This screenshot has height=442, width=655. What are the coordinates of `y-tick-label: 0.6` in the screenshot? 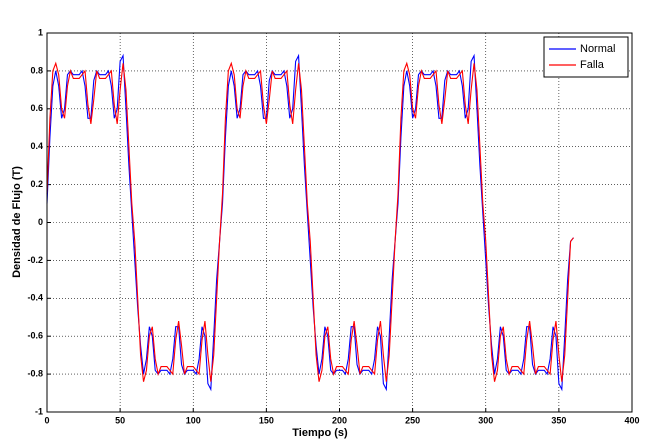 It's located at (36, 108).